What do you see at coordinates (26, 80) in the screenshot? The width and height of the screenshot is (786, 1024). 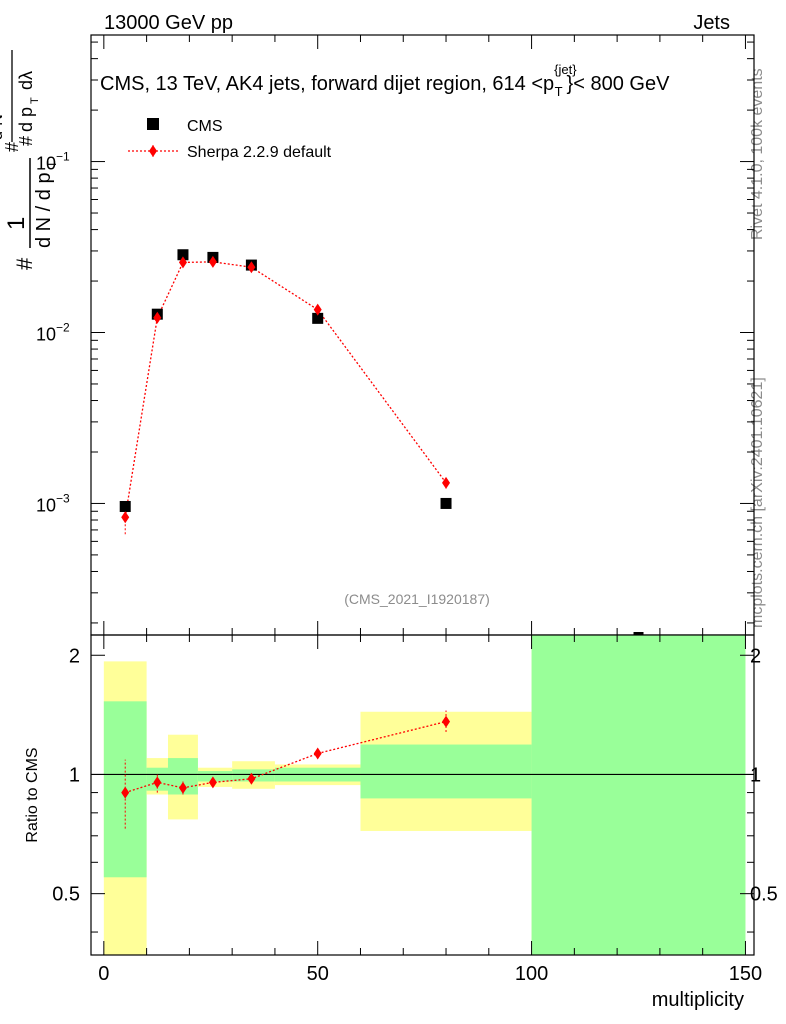 I see `ylabel-dlambda: dλ` at bounding box center [26, 80].